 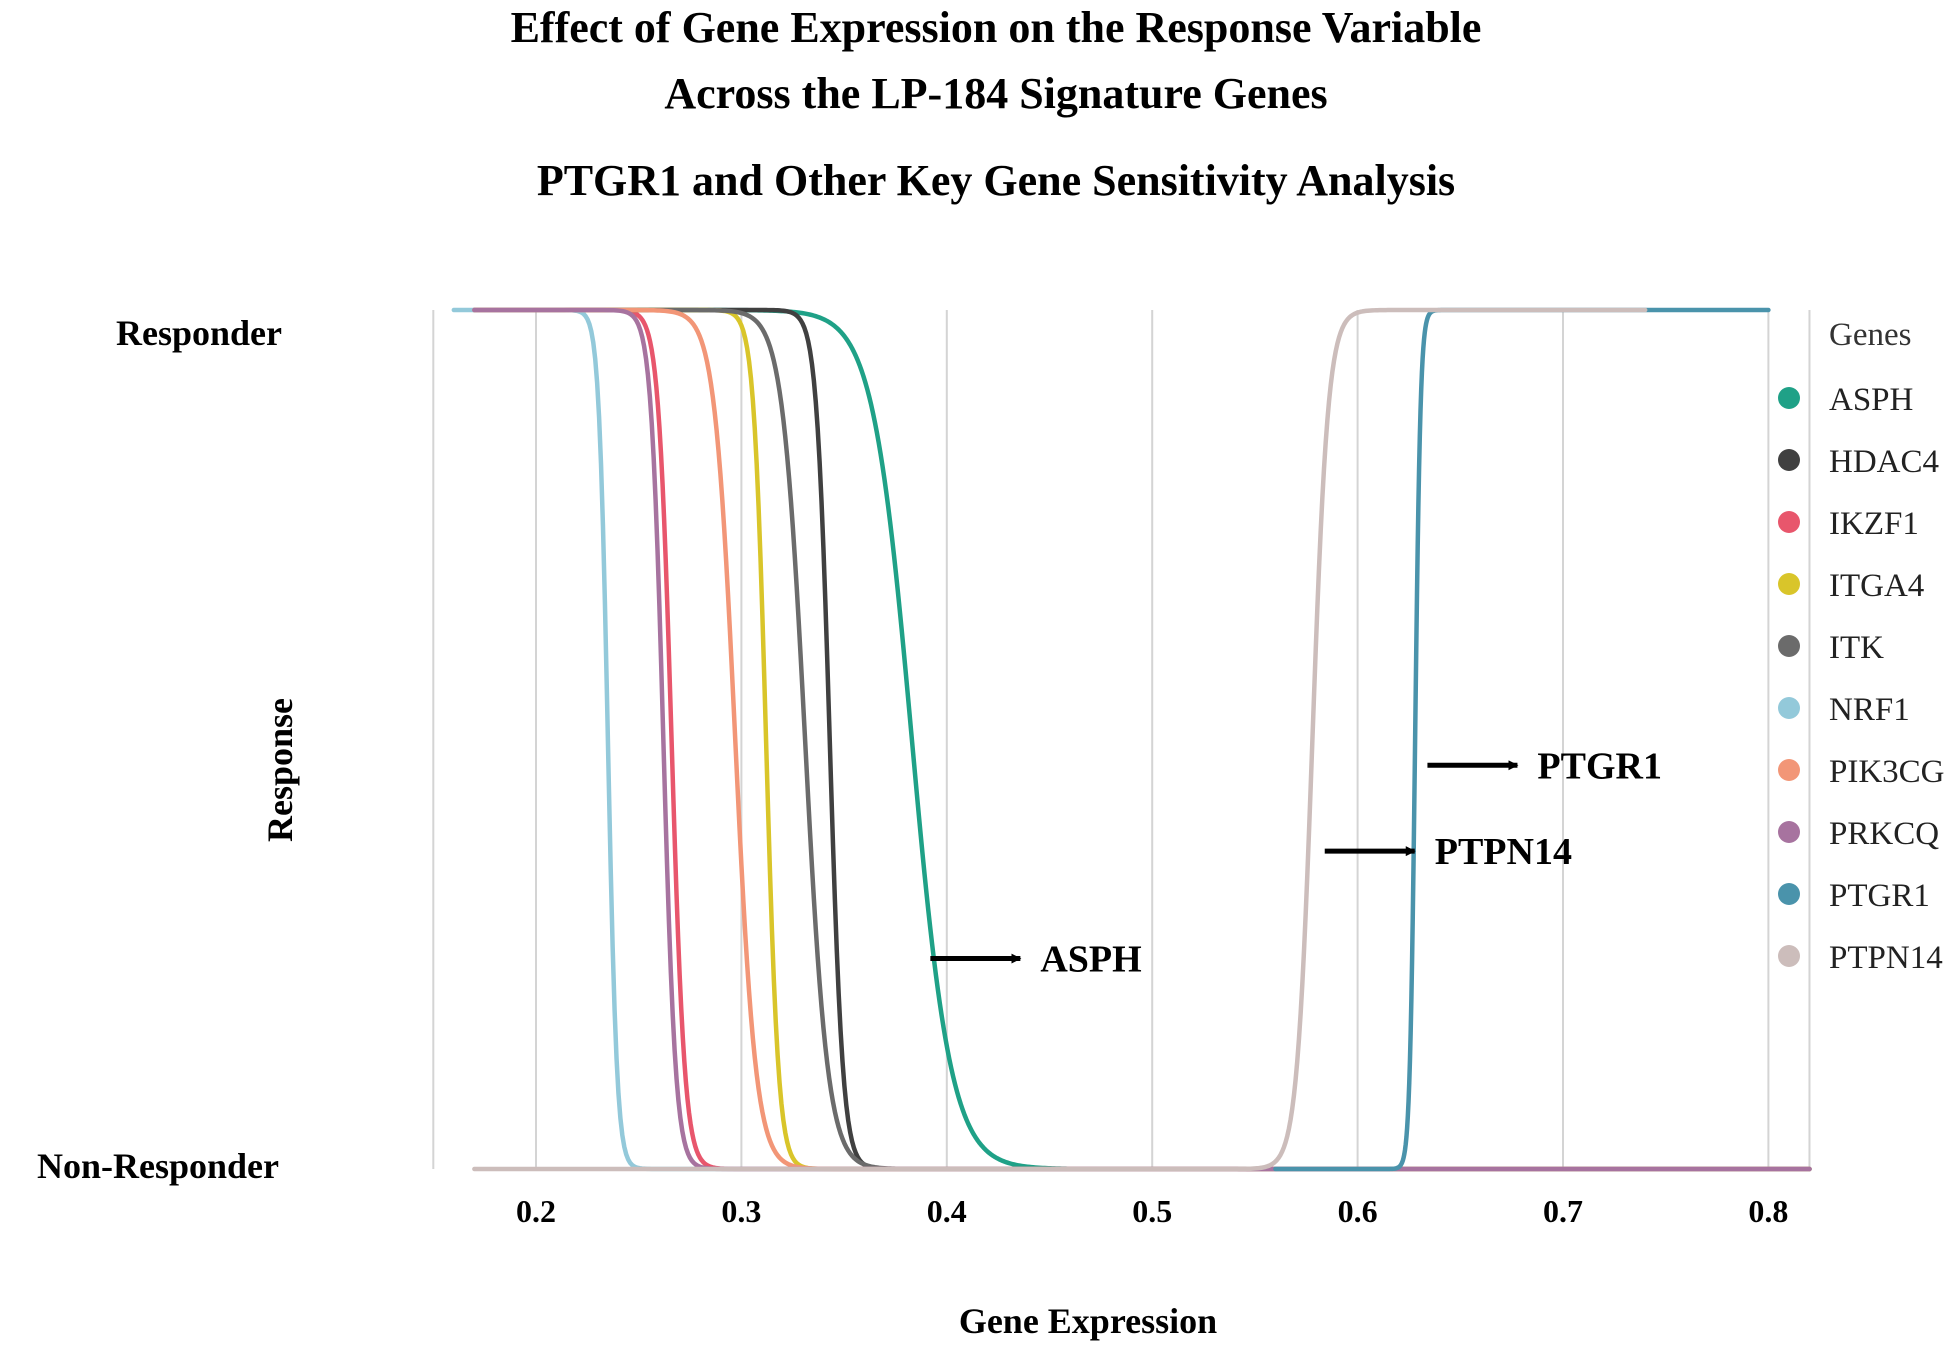 What do you see at coordinates (280, 770) in the screenshot?
I see `y-axis-title: Response` at bounding box center [280, 770].